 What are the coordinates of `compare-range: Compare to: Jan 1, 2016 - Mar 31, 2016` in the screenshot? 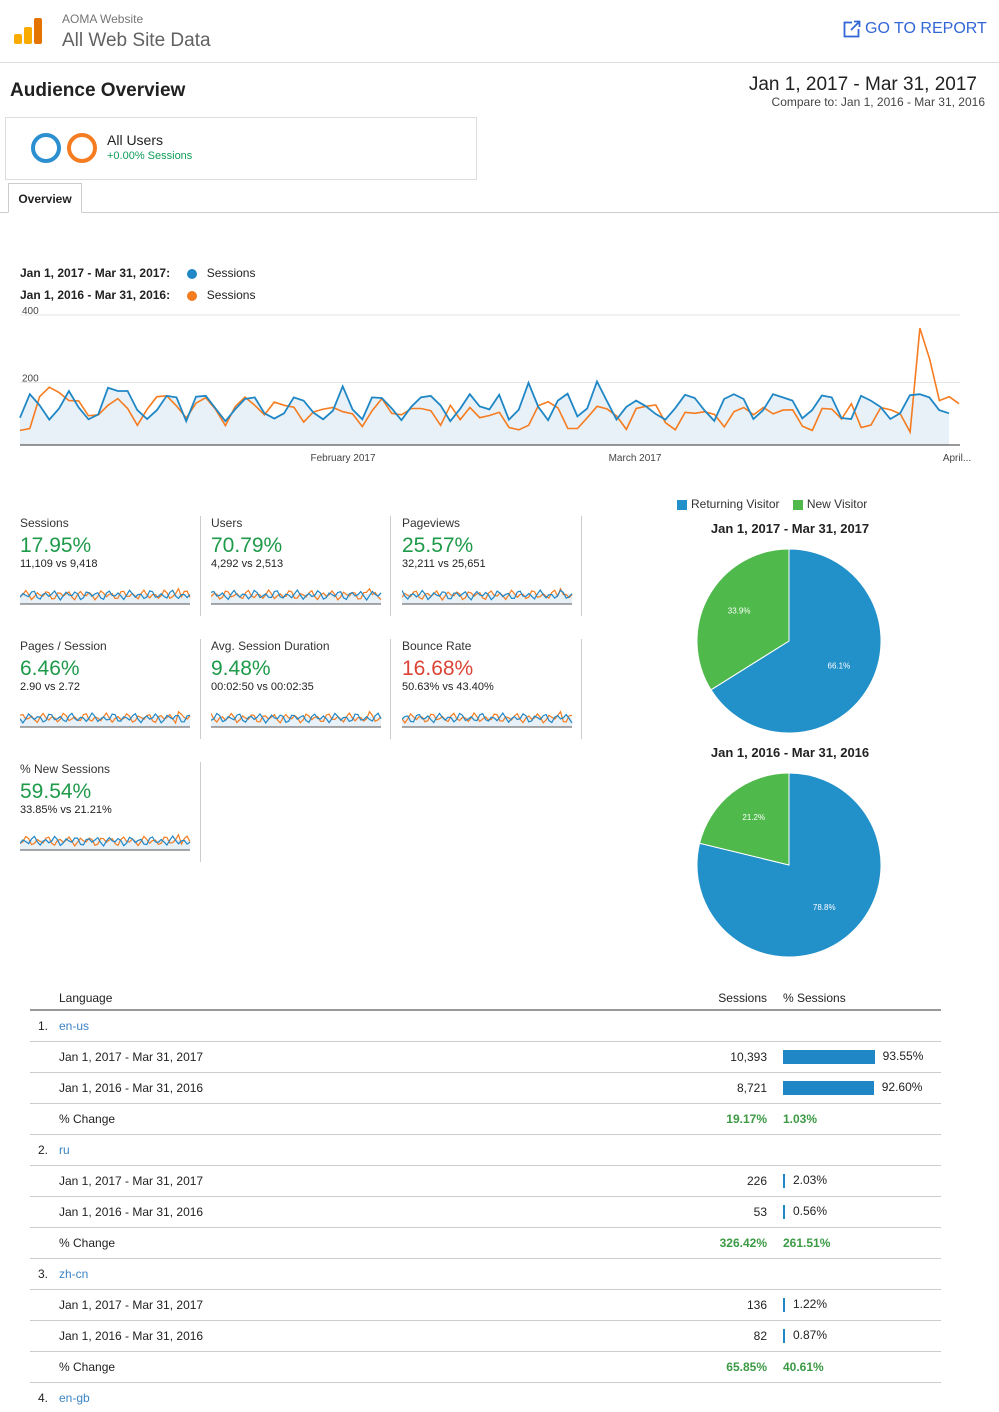 It's located at (878, 102).